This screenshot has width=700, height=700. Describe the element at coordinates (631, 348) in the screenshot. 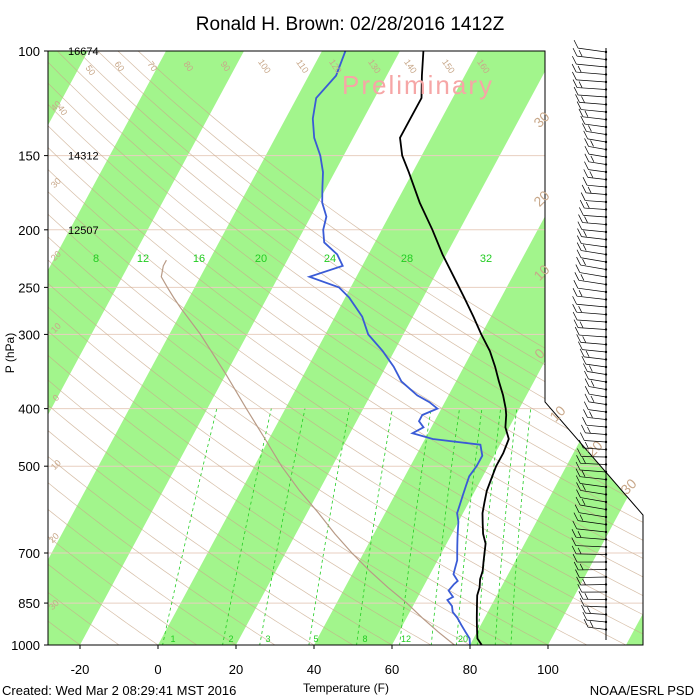

I see `isotherm-band` at that location.